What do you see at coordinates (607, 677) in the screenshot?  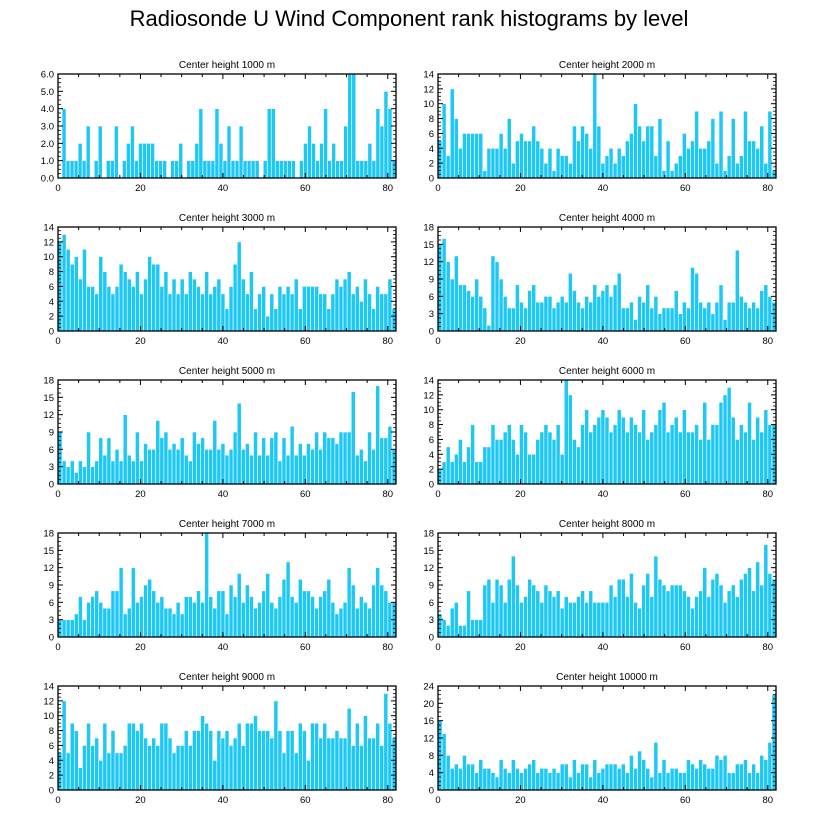 I see `panel-title: Center height 10000 m` at bounding box center [607, 677].